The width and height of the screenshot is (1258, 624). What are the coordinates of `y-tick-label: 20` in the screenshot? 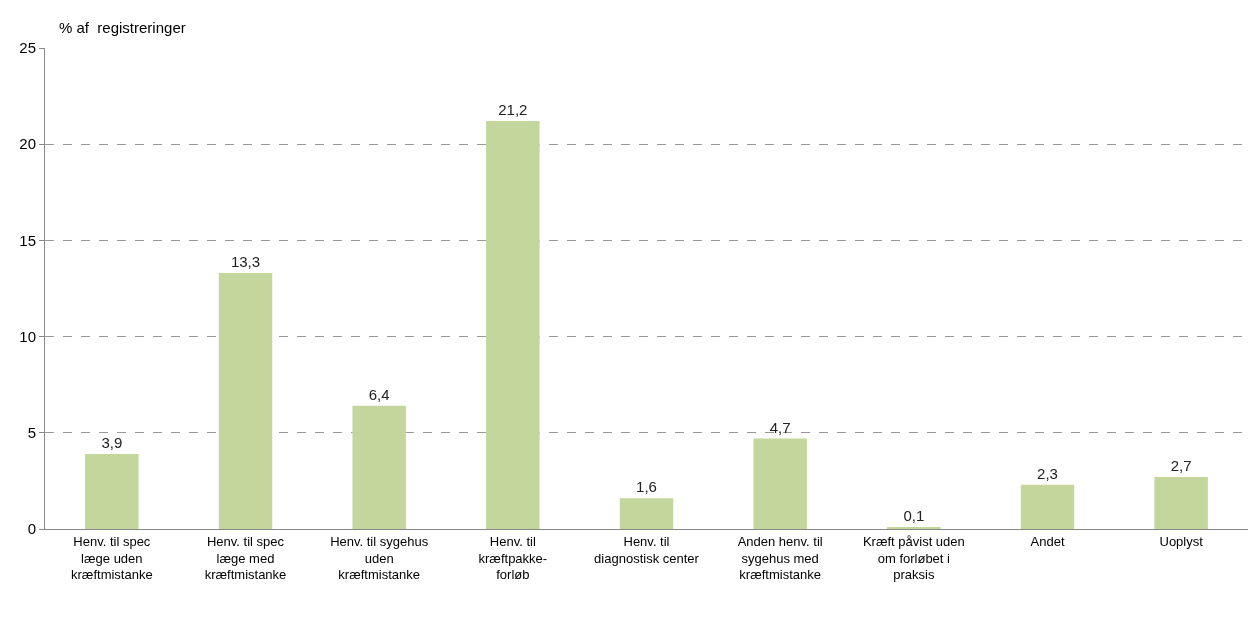 It's located at (27, 144).